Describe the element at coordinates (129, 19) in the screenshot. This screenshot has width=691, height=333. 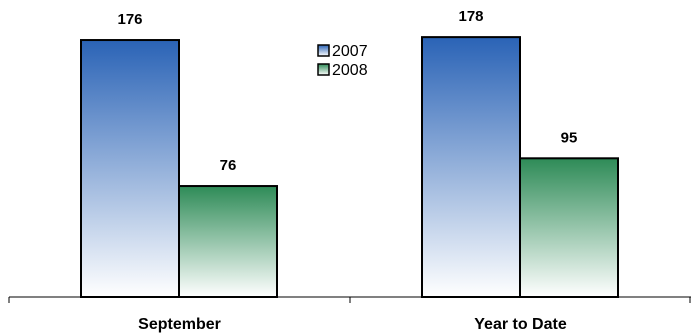
I see `value-label: 176` at that location.